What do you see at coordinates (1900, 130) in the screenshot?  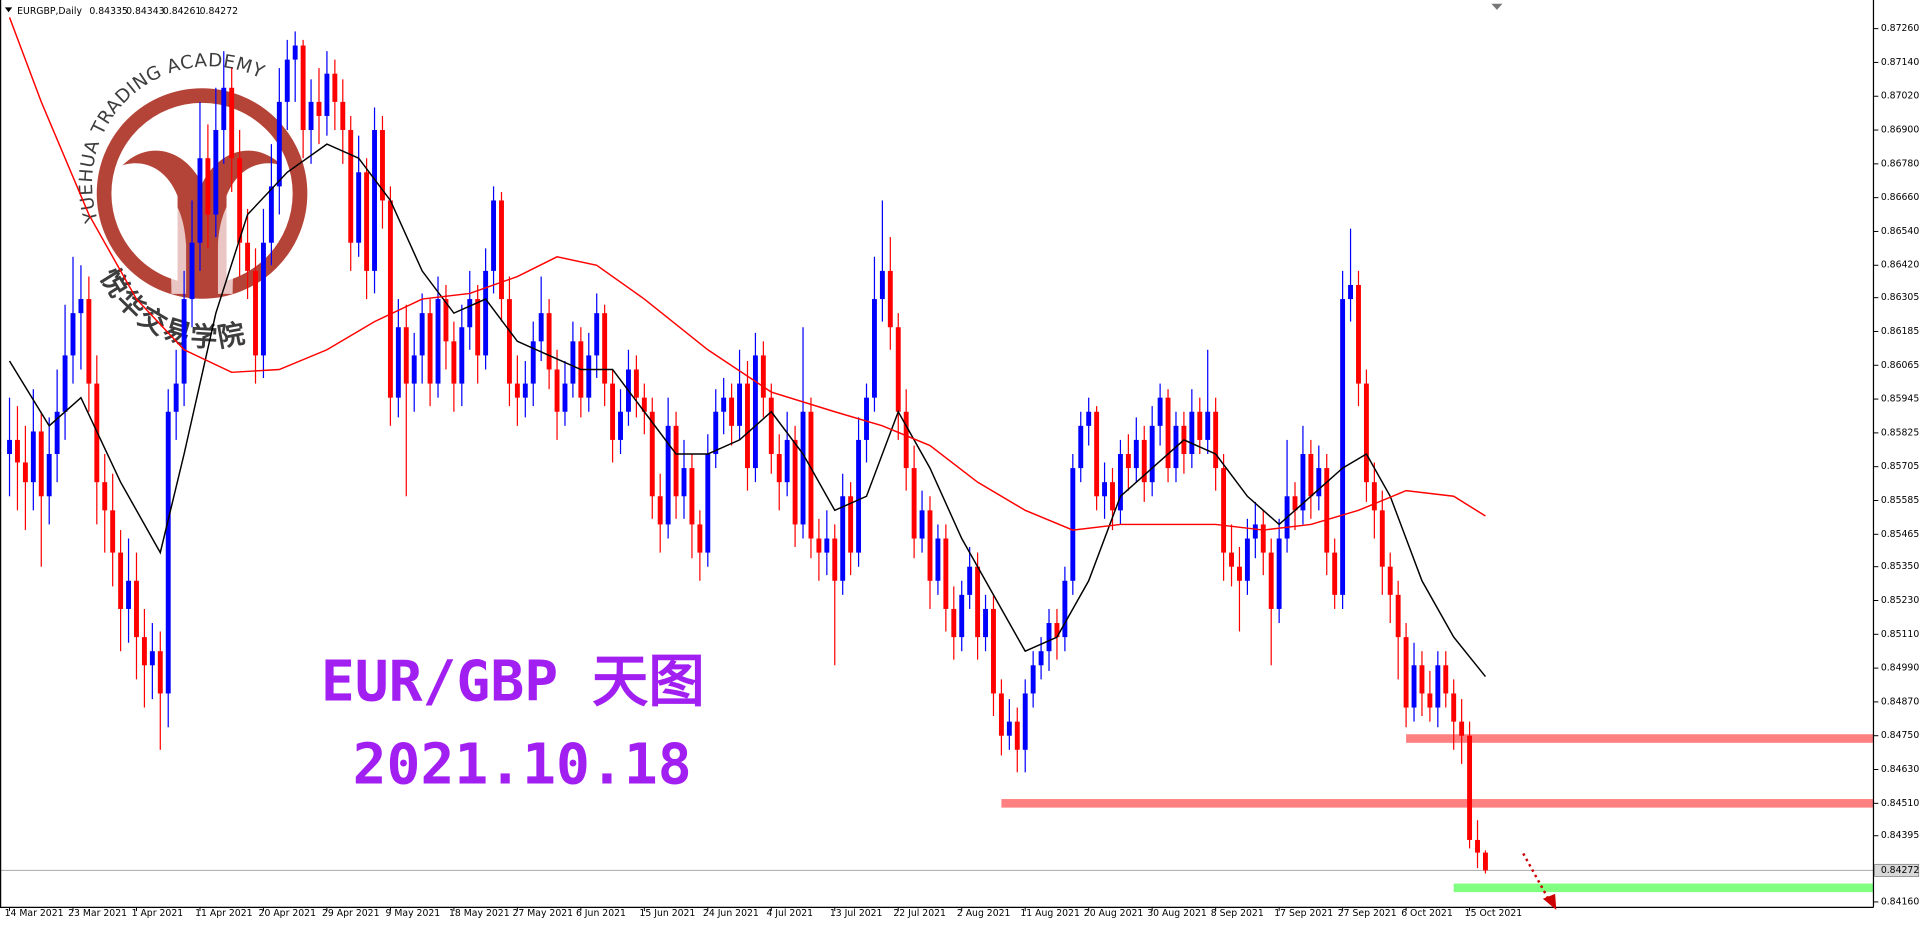 I see `y-tick-label: 0.86900` at bounding box center [1900, 130].